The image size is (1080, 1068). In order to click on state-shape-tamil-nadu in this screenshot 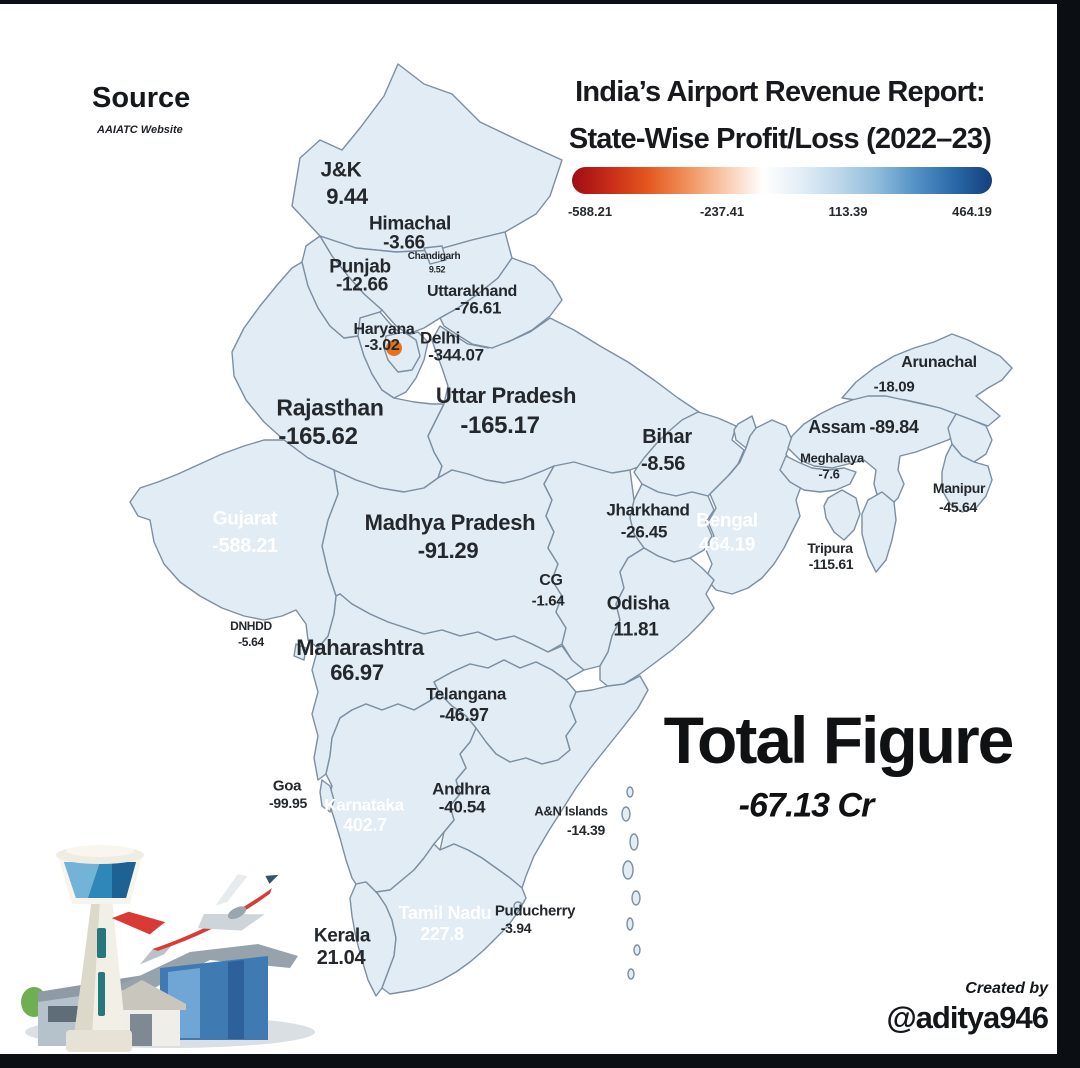, I will do `click(451, 919)`.